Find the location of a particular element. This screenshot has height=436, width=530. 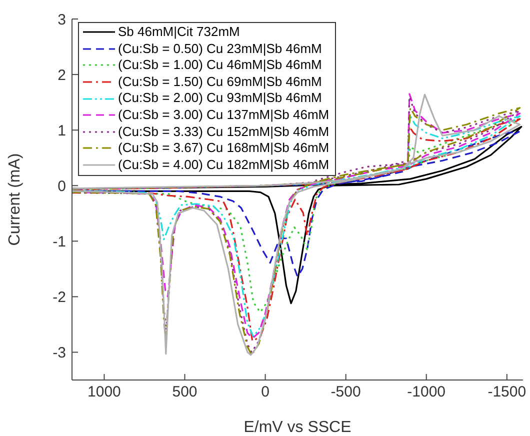

legend-label: (Cu:Sb = 3.00) Cu 137mM|Sb 46mM is located at coordinates (224, 115).